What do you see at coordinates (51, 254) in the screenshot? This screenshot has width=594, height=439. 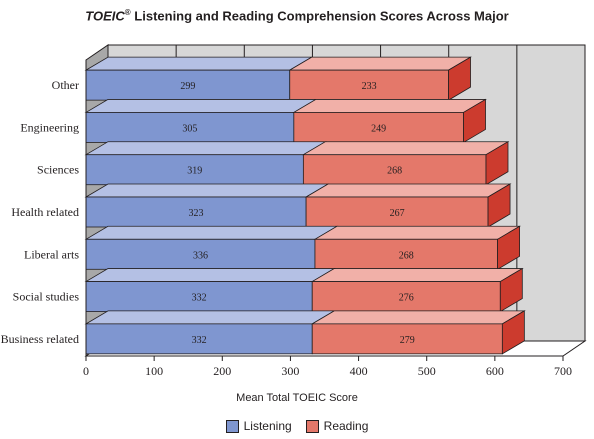 I see `category-label: Liberal arts` at bounding box center [51, 254].